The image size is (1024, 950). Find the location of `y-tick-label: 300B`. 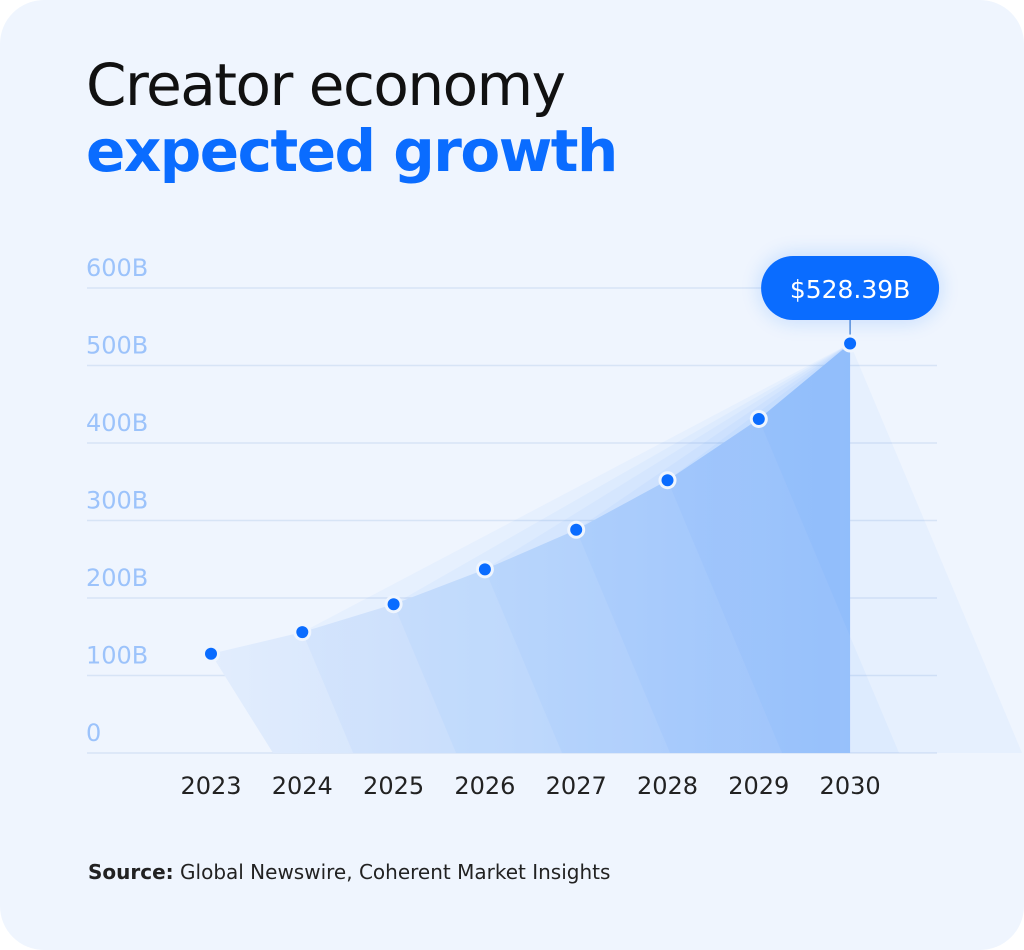

y-tick-label: 300B is located at coordinates (117, 501).